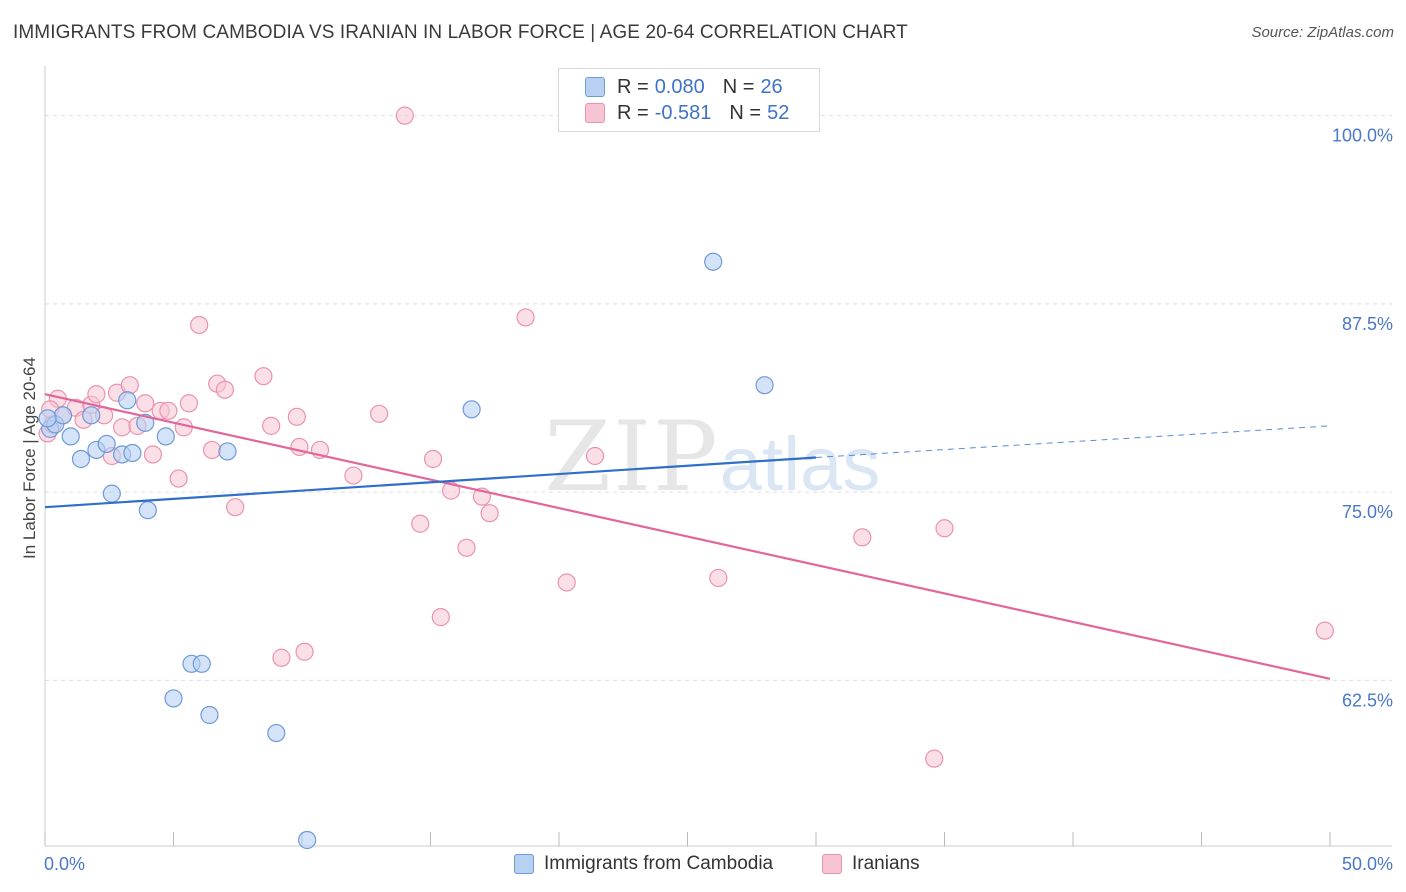 The image size is (1406, 892). Describe the element at coordinates (631, 457) in the screenshot. I see `watermark-zip: ZIP` at that location.